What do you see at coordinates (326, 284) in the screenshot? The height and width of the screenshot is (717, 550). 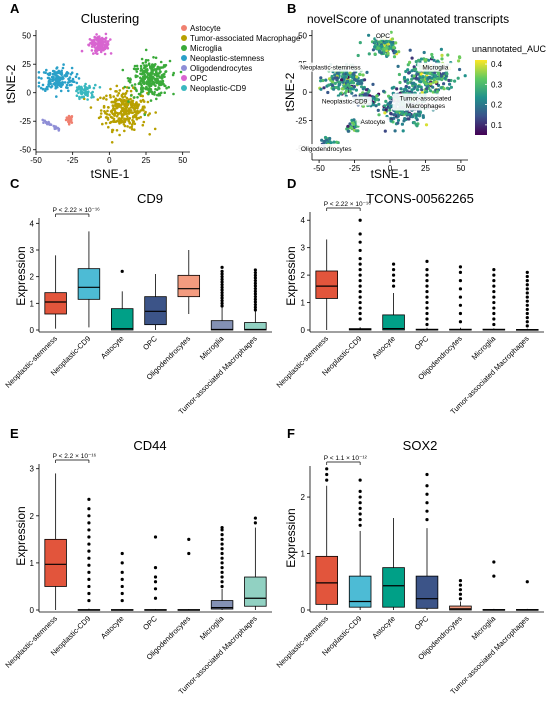 I see `panel-d-box` at bounding box center [326, 284].